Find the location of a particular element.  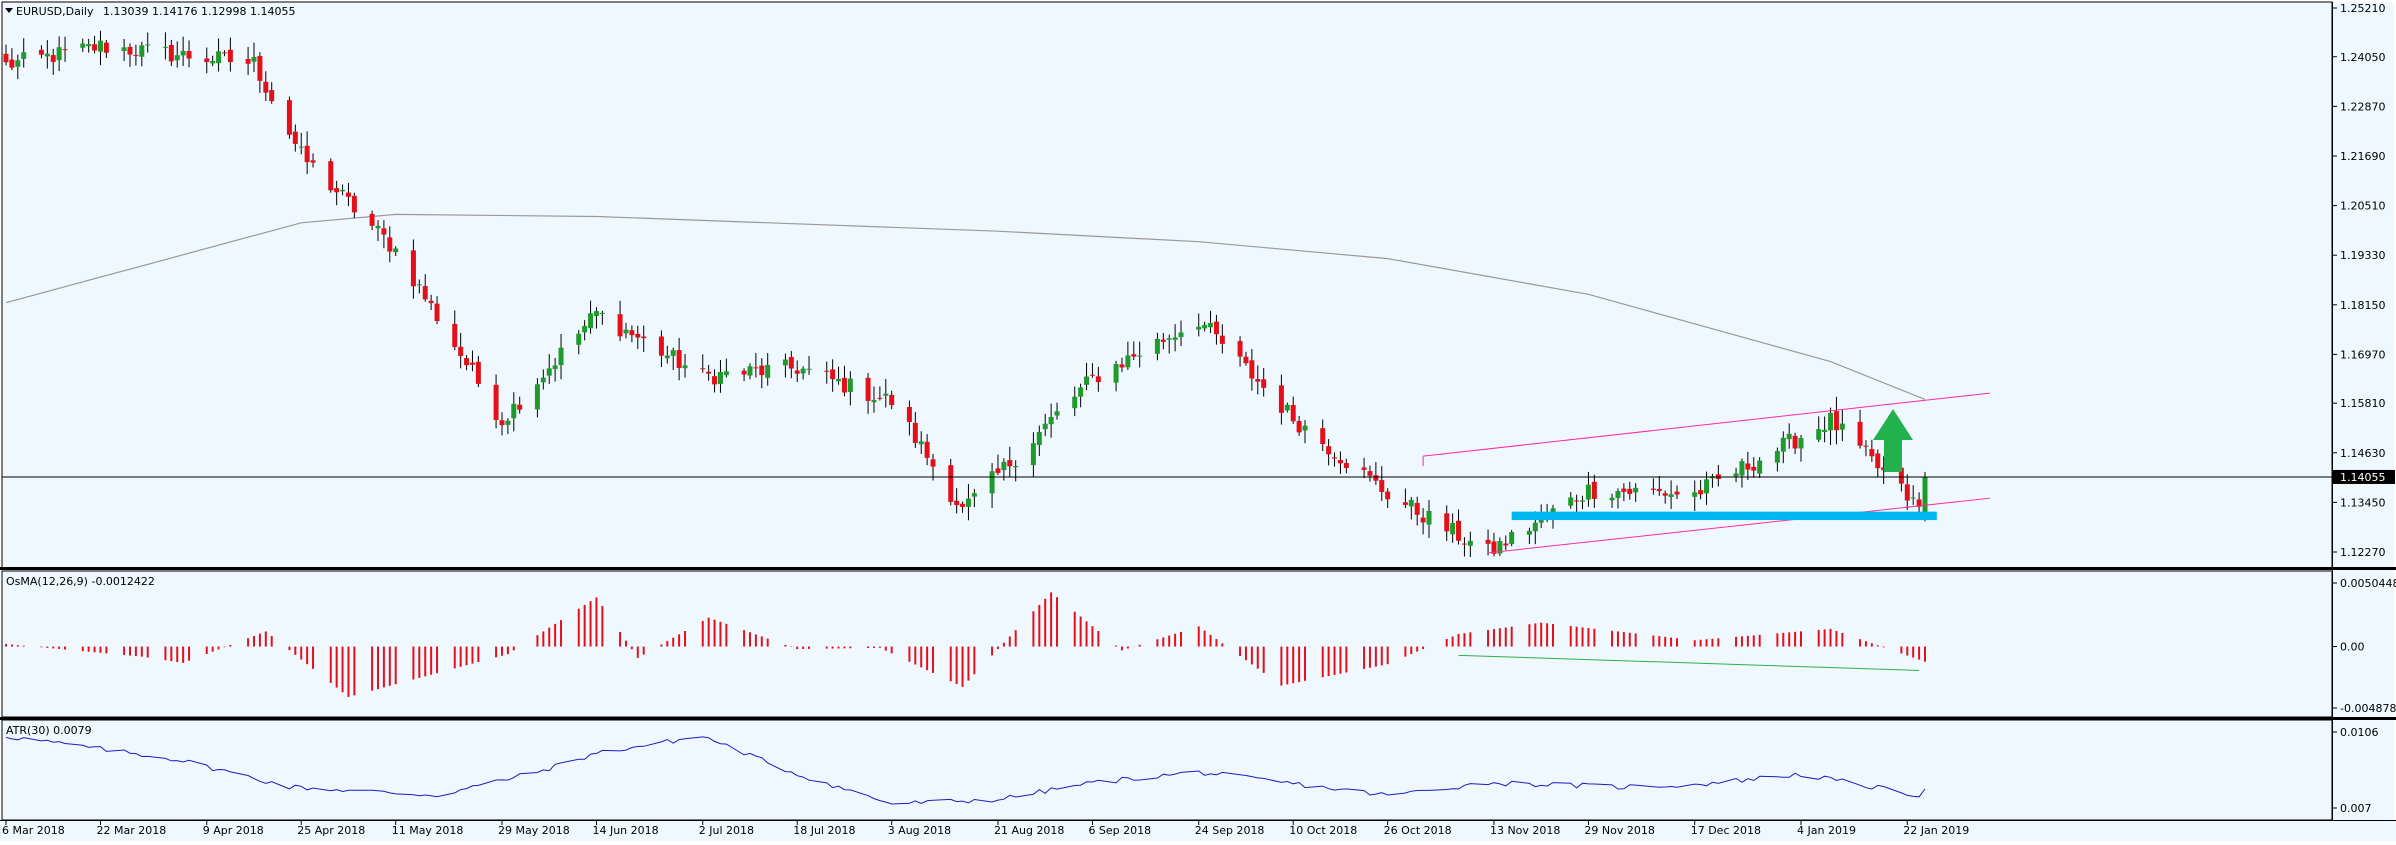

time-scale is located at coordinates (1198, 830).